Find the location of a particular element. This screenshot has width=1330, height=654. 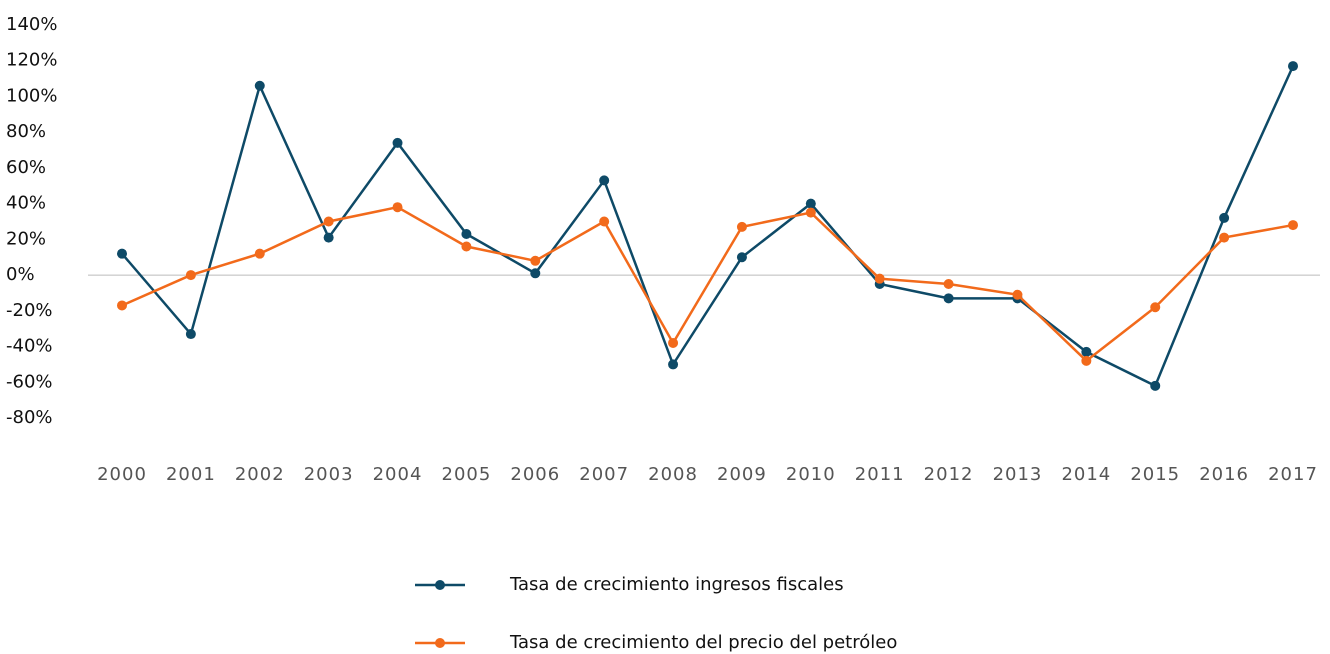

x-tick-label: 2011 is located at coordinates (880, 474).